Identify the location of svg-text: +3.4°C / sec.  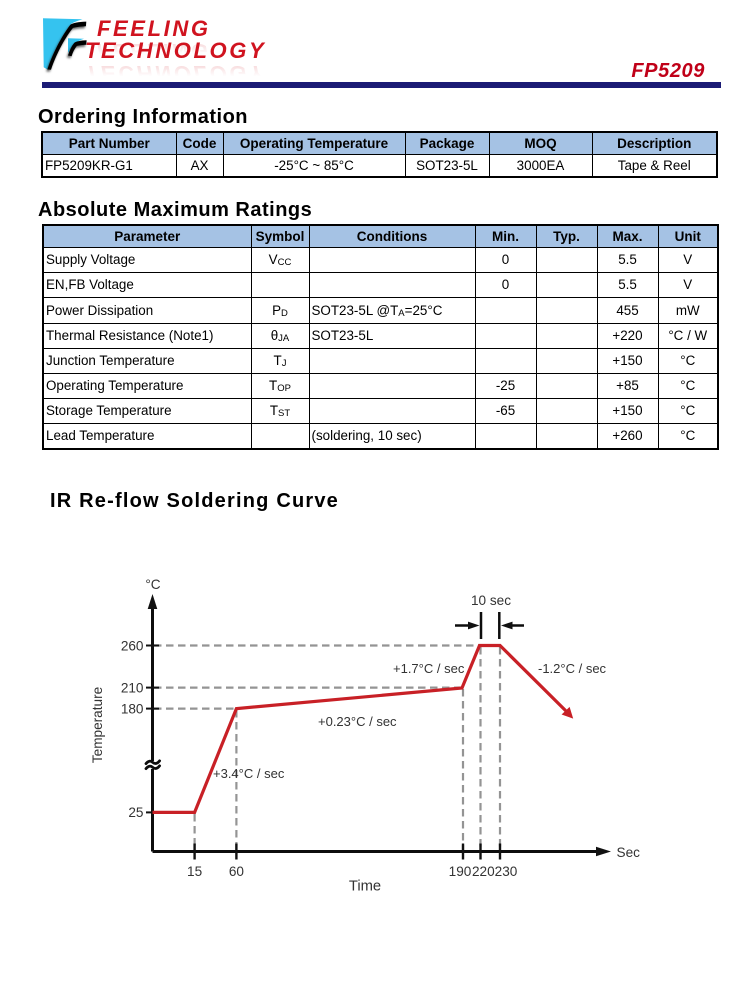
(249, 773).